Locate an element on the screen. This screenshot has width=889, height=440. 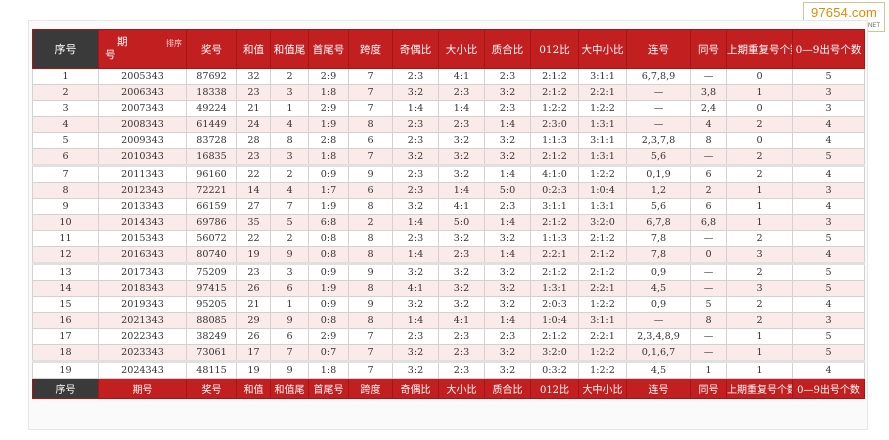
cell-prime-composite-ratio: 1:4 is located at coordinates (507, 173).